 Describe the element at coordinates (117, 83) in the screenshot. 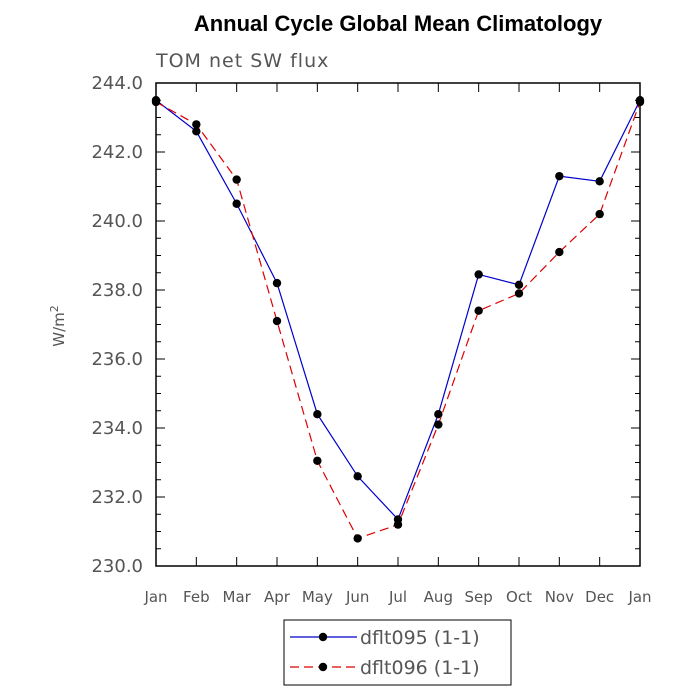

I see `y-tick-label: 244.0` at that location.